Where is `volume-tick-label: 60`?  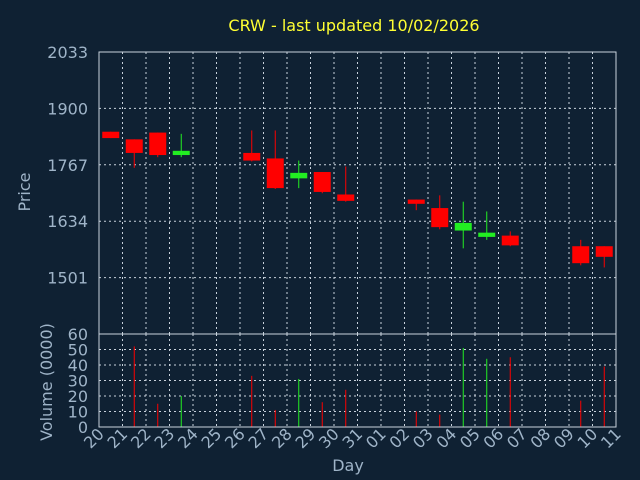
volume-tick-label: 60 is located at coordinates (78, 334).